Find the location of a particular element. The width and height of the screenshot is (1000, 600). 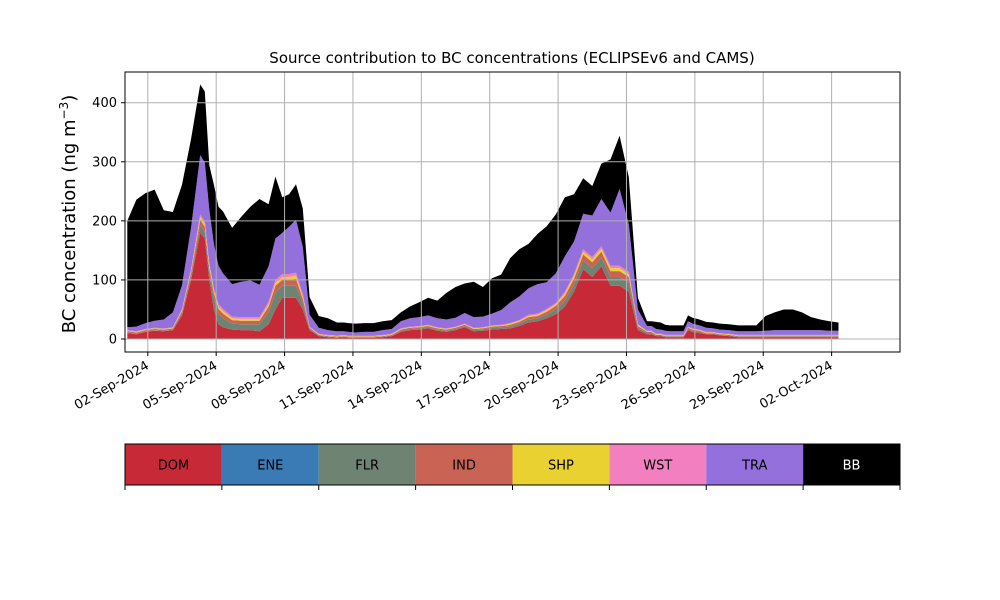

legend-swatch-flr is located at coordinates (367, 464).